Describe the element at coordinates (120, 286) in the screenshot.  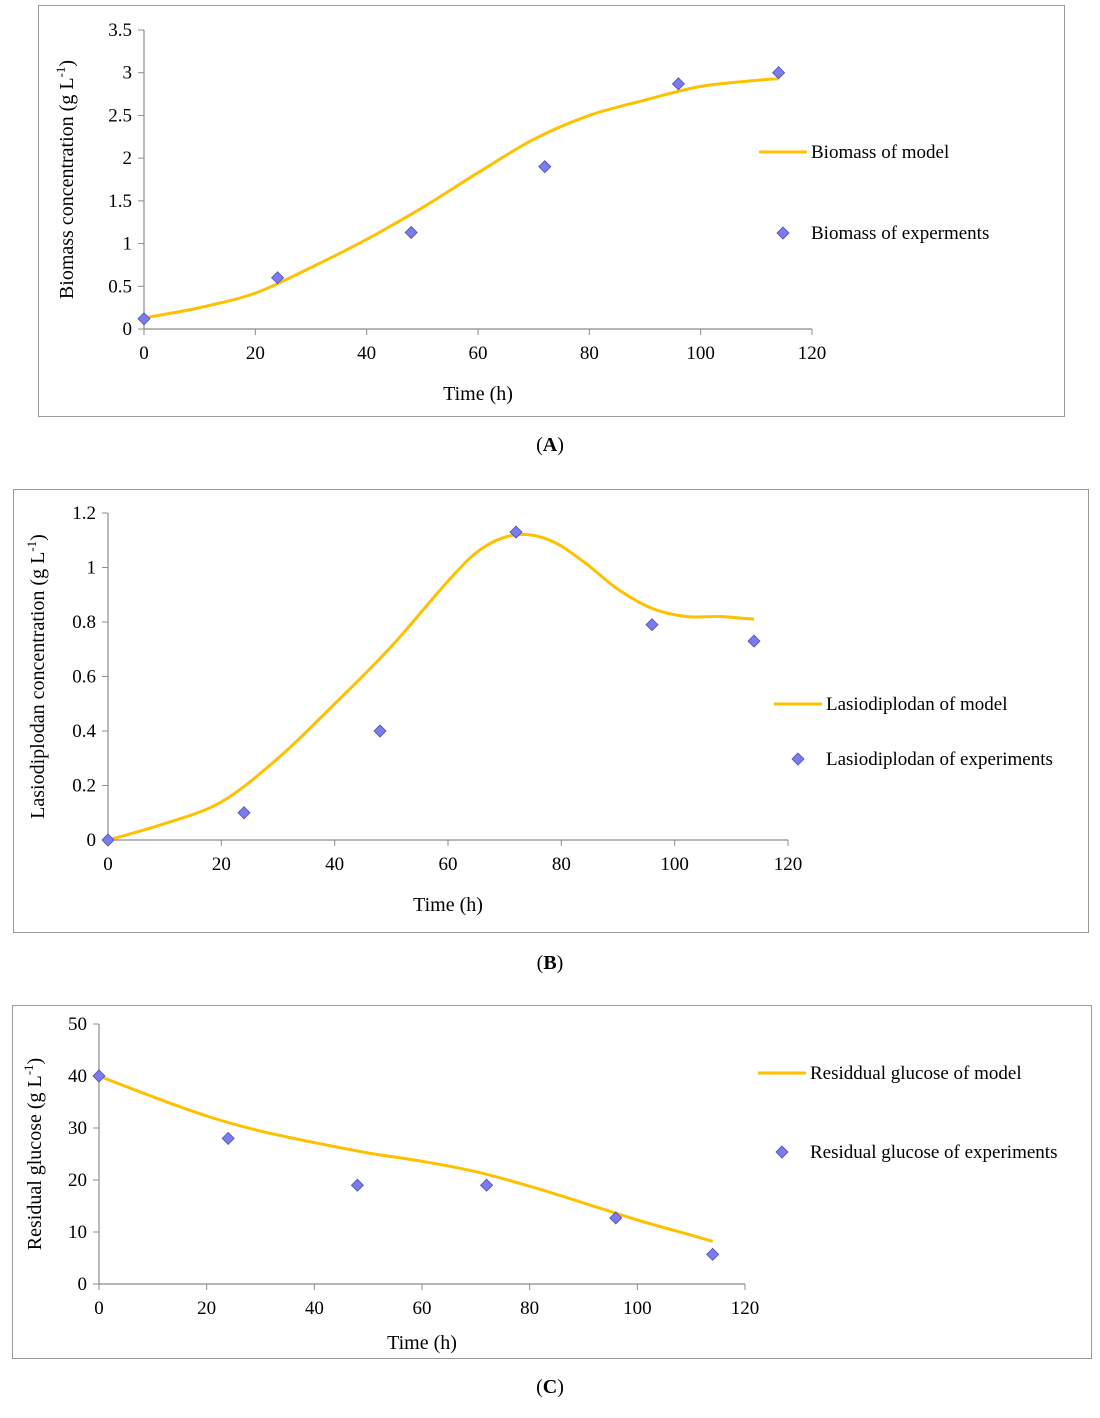
I see `y-tick-label: 0.5` at that location.